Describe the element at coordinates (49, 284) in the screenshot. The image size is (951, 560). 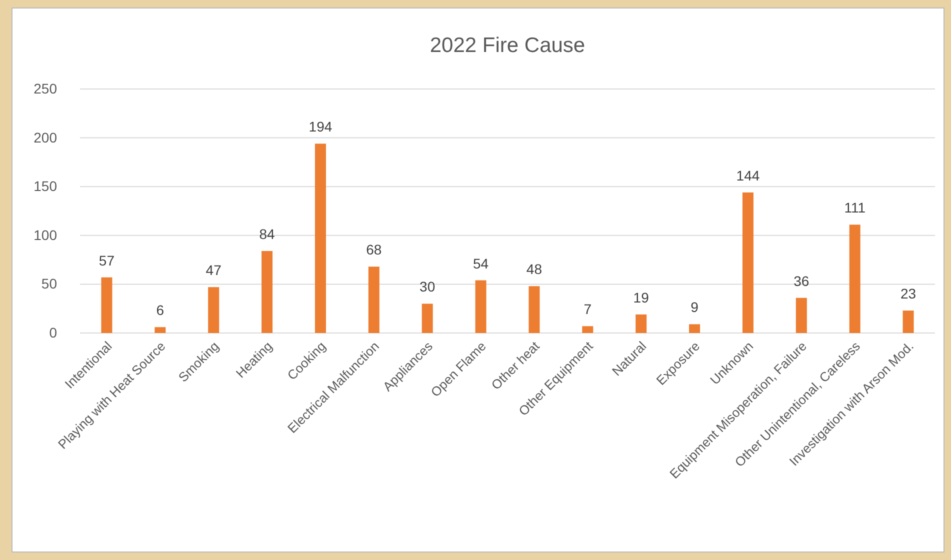
I see `y-tick-label: 50` at that location.